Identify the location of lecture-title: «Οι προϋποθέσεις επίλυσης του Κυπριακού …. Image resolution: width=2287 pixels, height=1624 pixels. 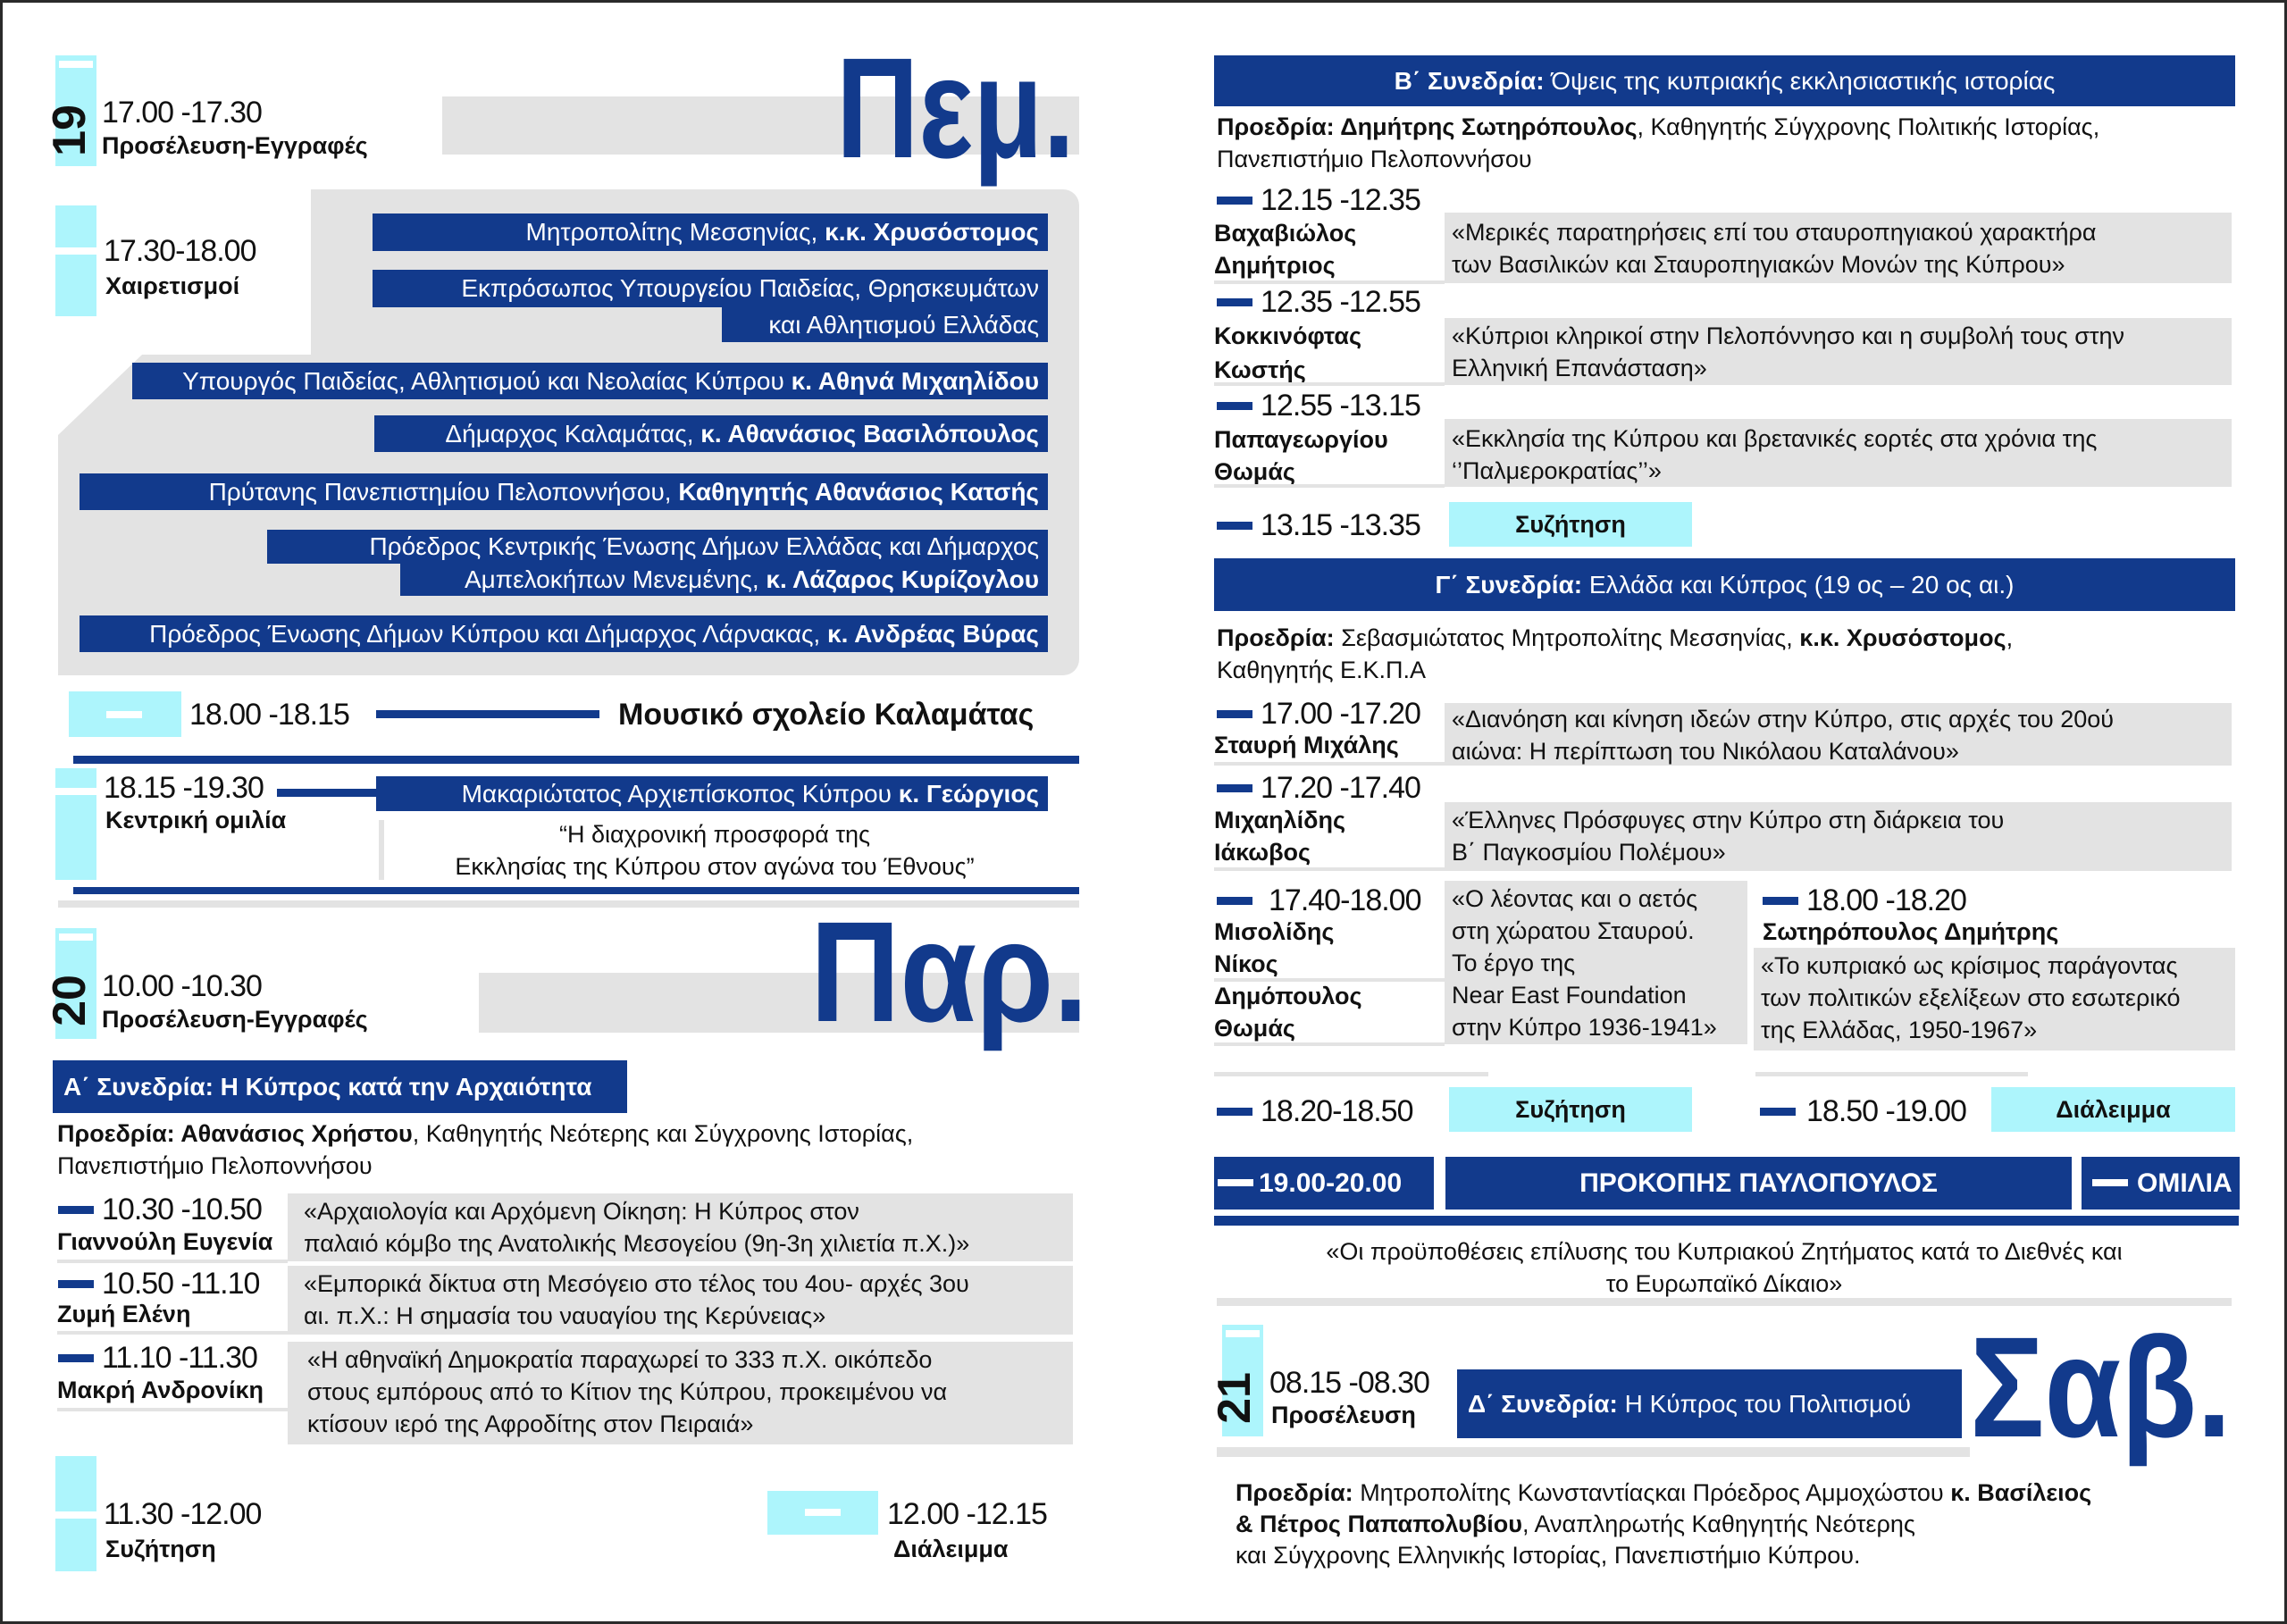
(1724, 1268).